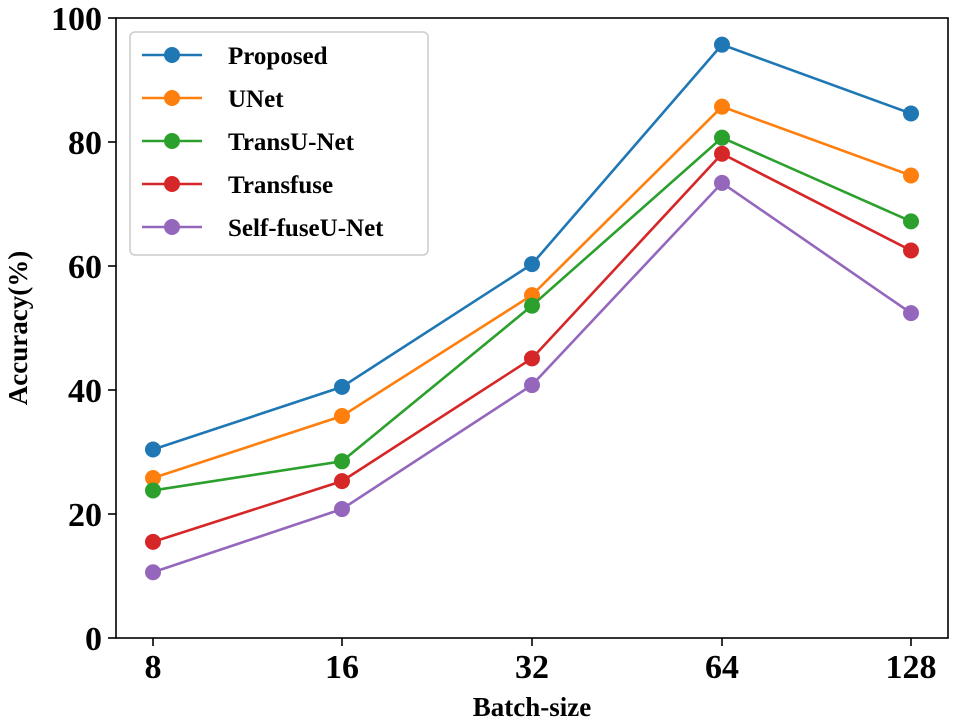  Describe the element at coordinates (306, 228) in the screenshot. I see `legend-label: Self-fuseU-Net` at that location.